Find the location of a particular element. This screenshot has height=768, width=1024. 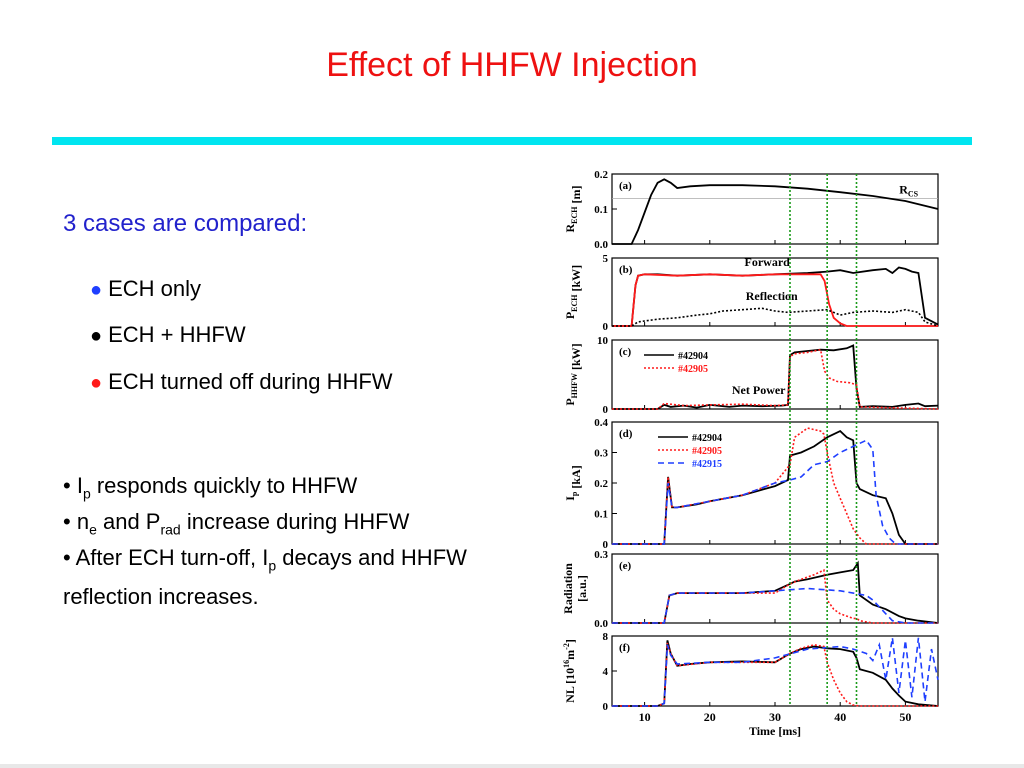

y-tick-label-f: 0 is located at coordinates (606, 707).